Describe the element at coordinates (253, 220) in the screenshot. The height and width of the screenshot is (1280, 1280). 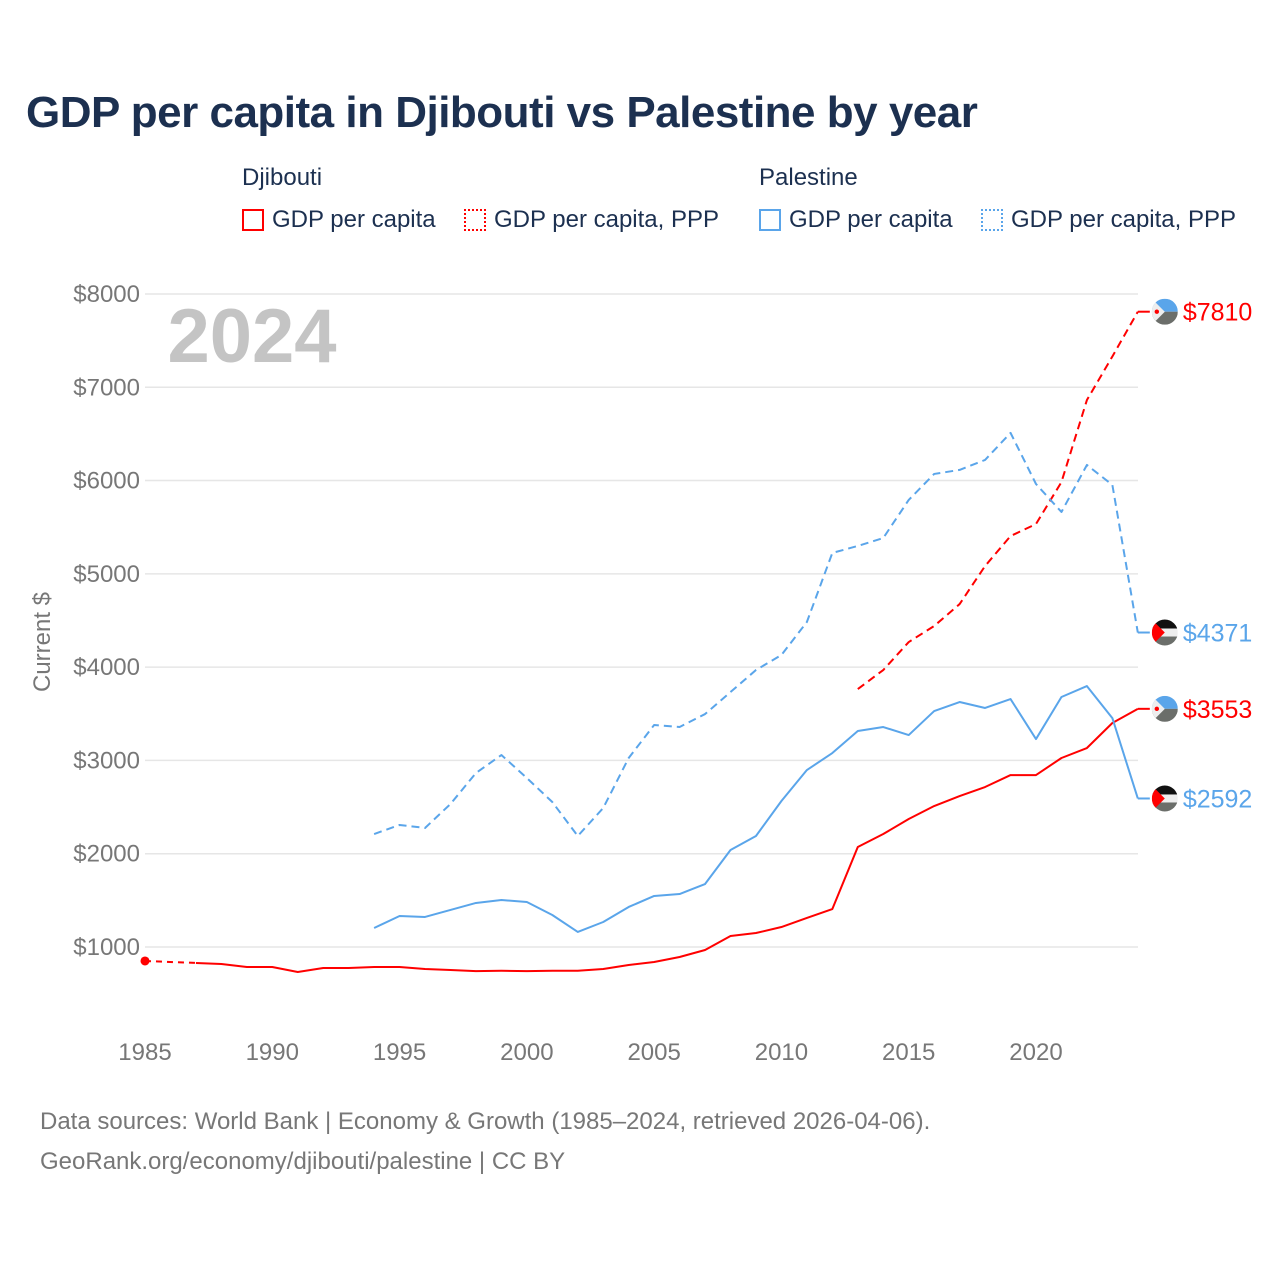
I see `legend-swatch-solid-red` at that location.